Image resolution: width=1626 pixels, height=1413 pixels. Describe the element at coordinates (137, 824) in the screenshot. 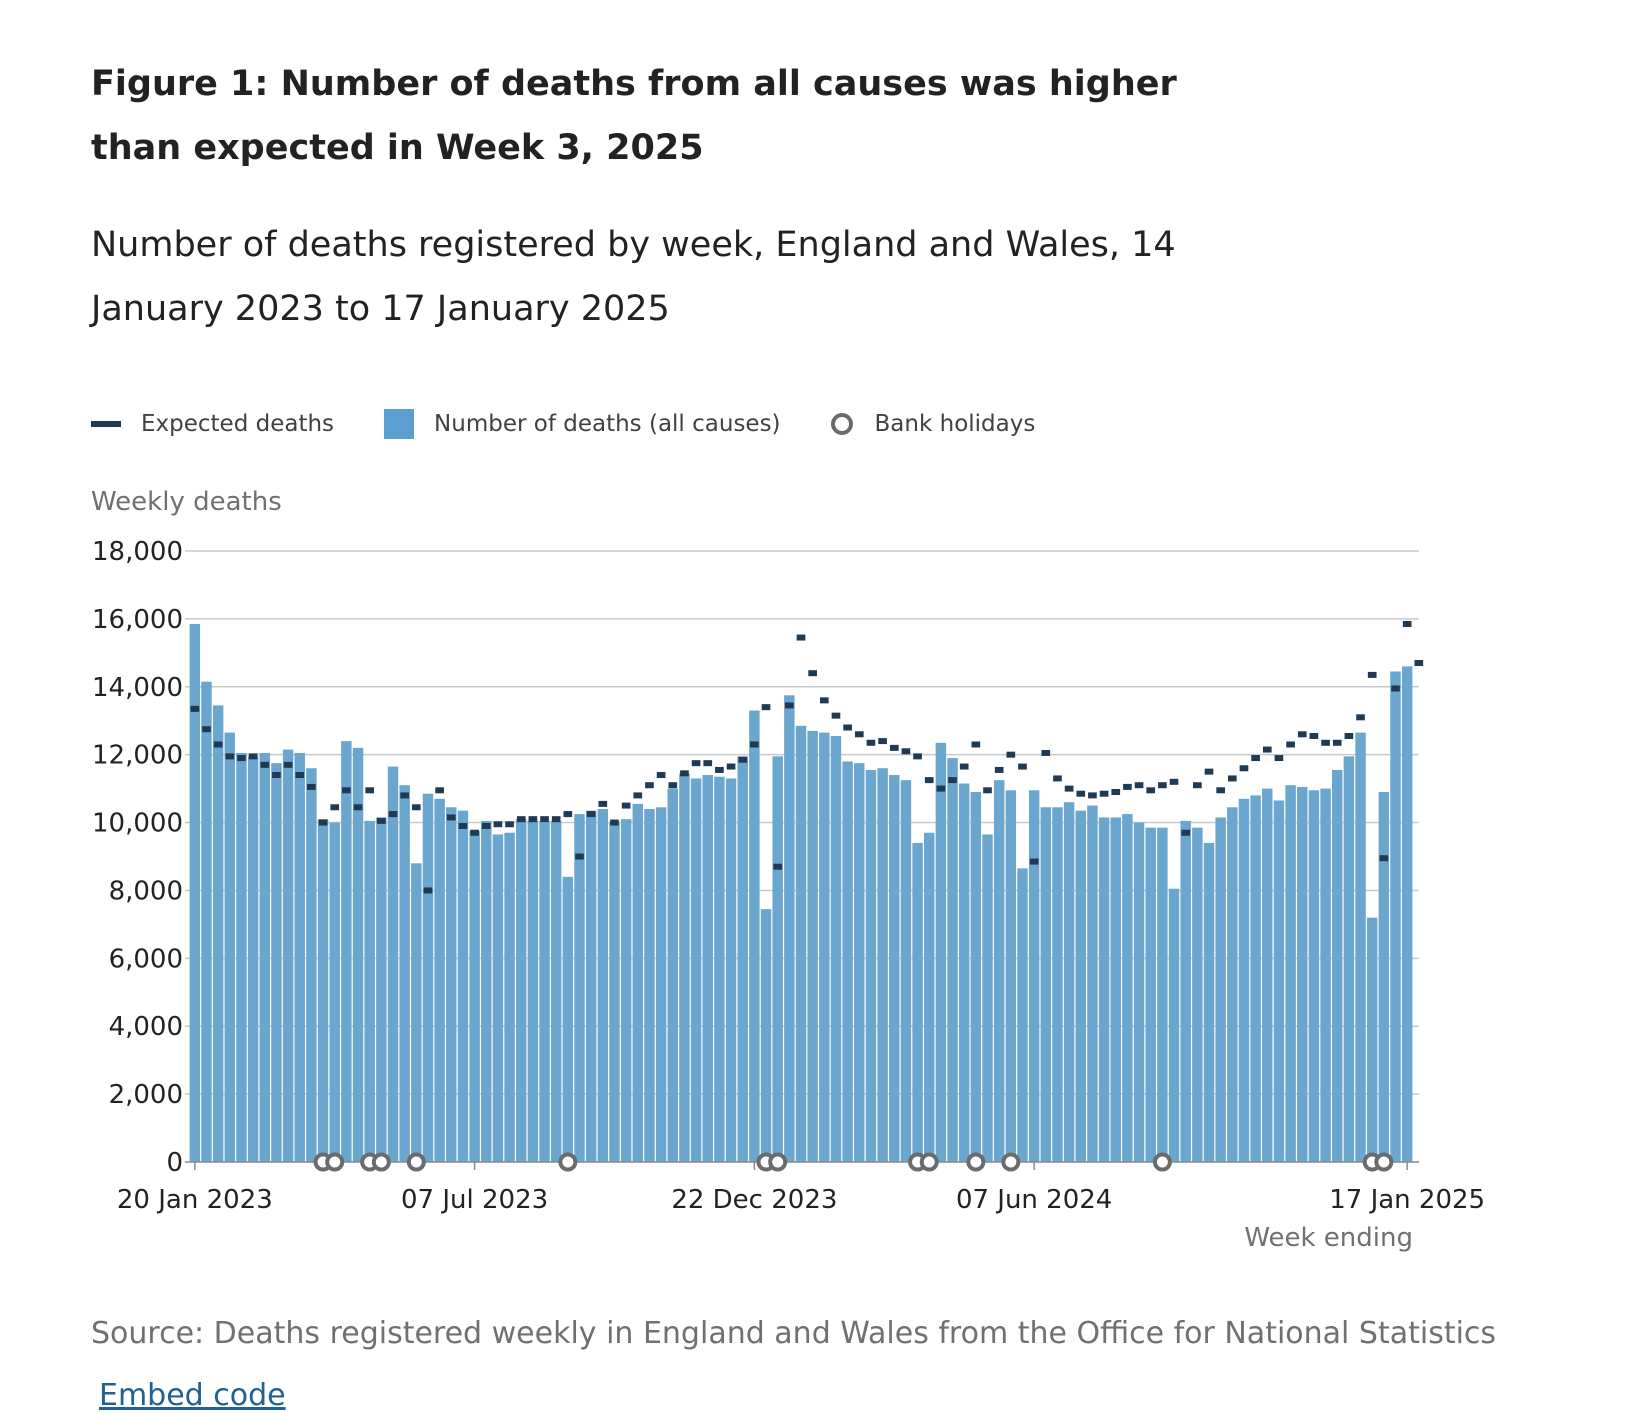

I see `y-tick-label: 10,000` at that location.